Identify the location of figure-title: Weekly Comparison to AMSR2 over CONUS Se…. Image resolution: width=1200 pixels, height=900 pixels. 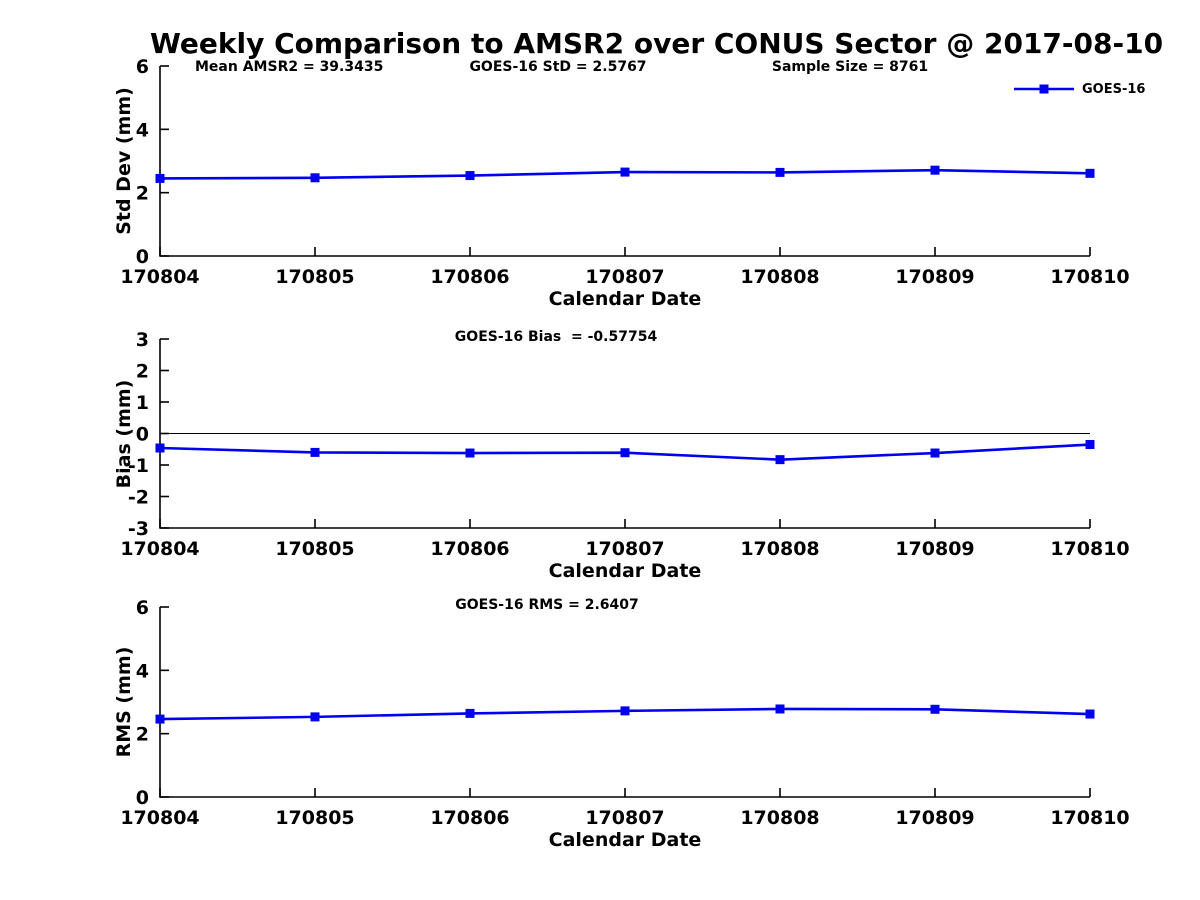
(657, 43).